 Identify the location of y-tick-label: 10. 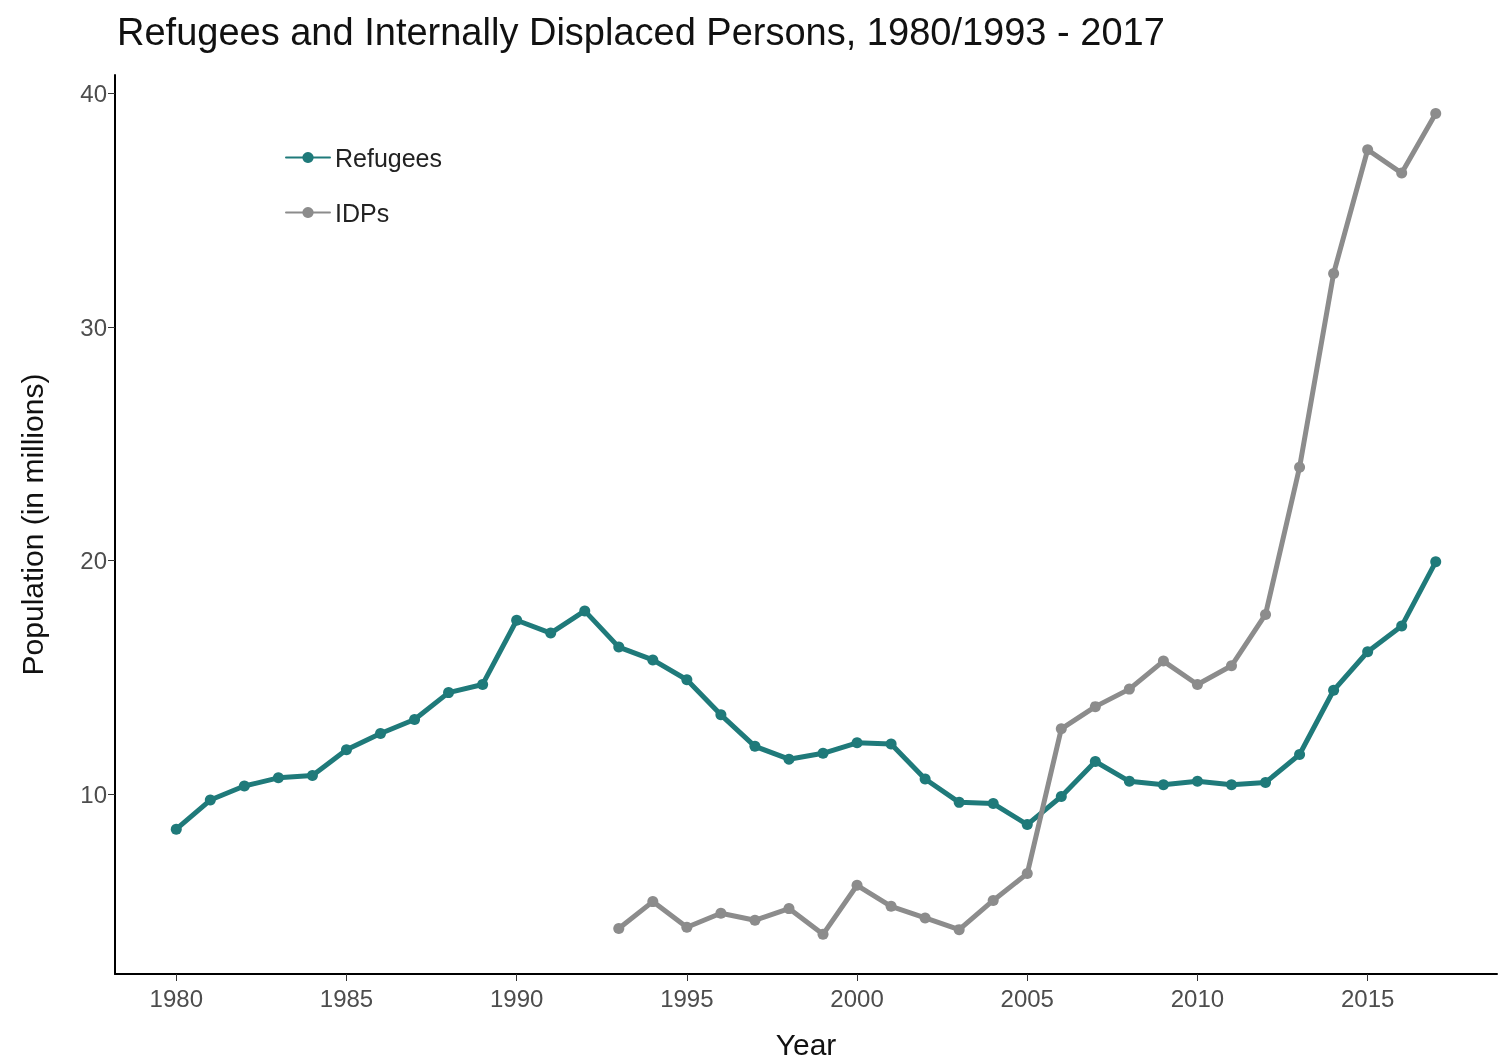
(93, 794).